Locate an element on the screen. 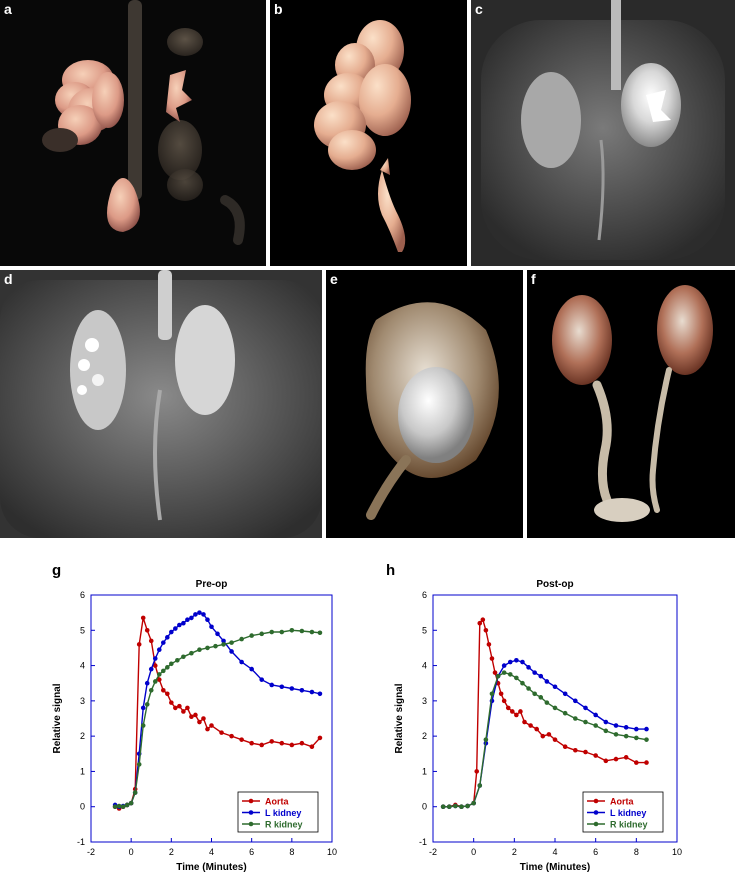  panel-label-a: a is located at coordinates (8, 9).